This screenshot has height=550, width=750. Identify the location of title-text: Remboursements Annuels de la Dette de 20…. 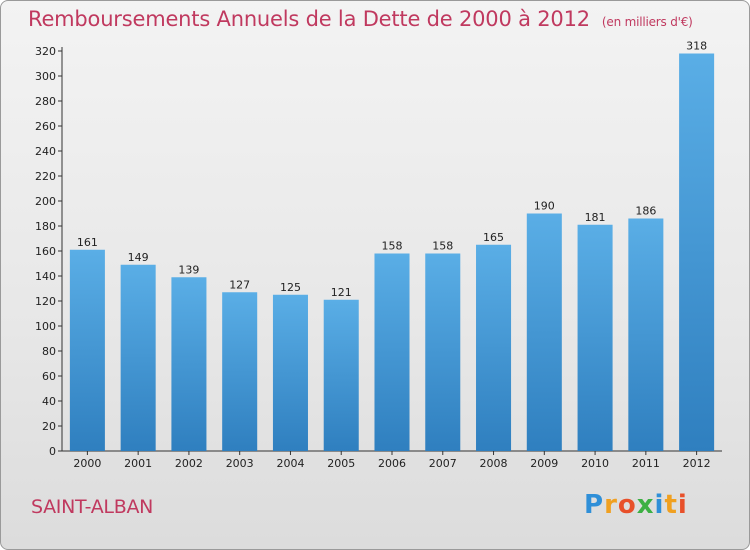
(309, 19).